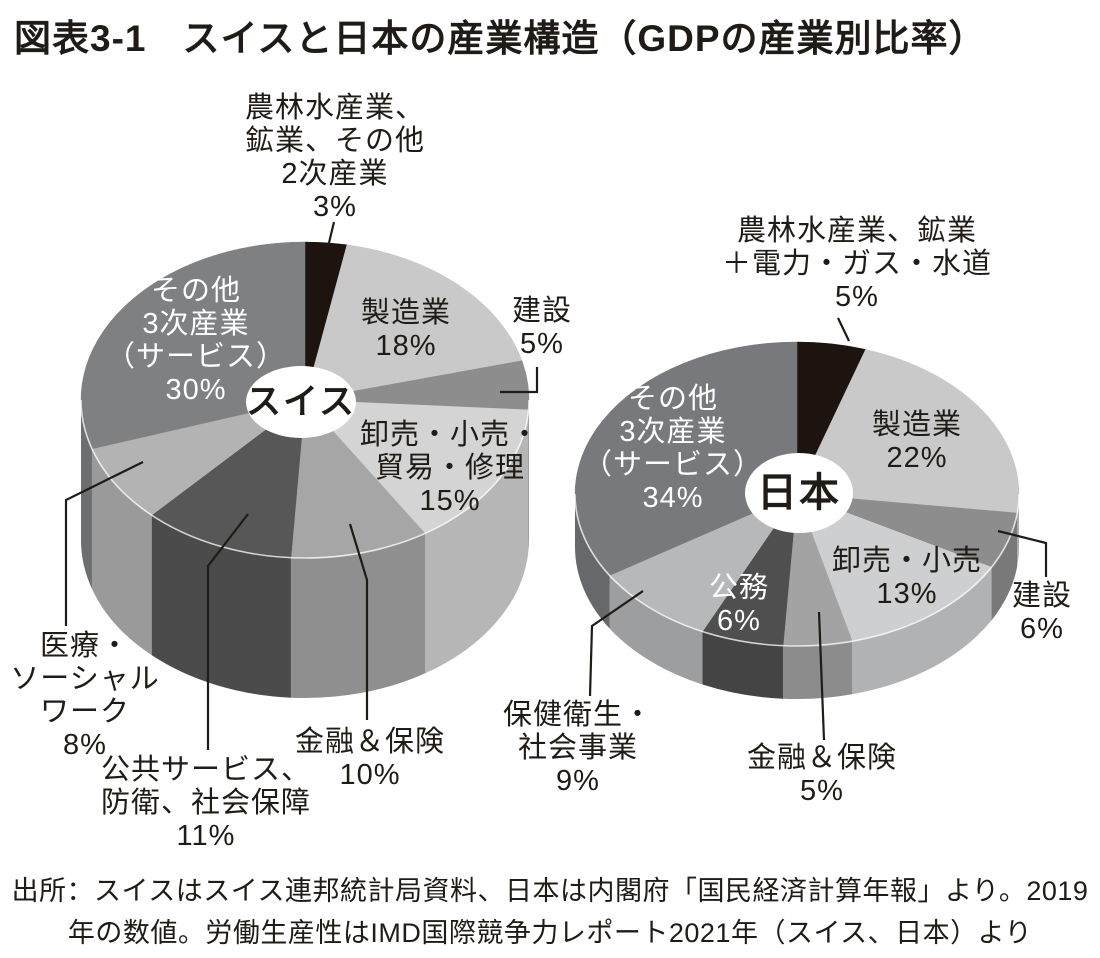  What do you see at coordinates (335, 174) in the screenshot?
I see `slice-label-line: 2次産業` at bounding box center [335, 174].